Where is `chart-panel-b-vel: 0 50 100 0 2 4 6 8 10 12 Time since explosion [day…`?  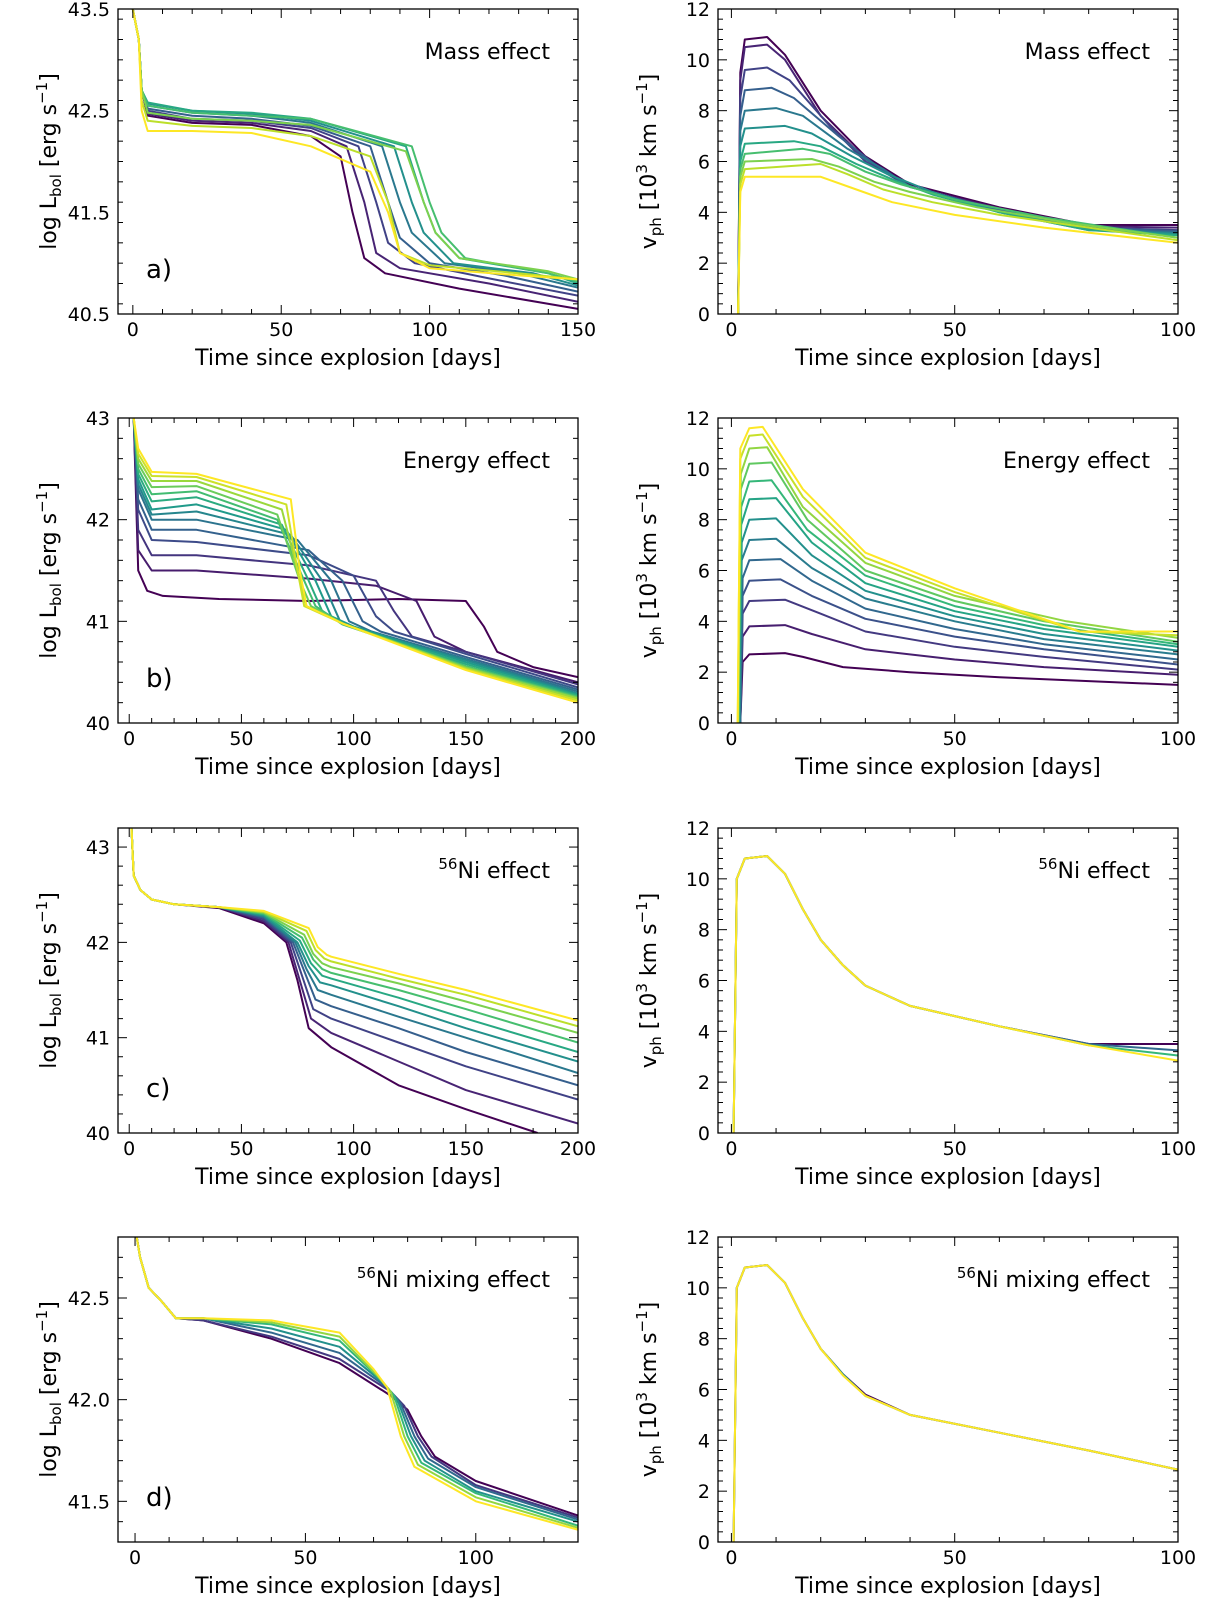
chart-panel-b-vel: 0 50 100 0 2 4 6 8 10 12 Time since explosion [day… is located at coordinates (914, 594).